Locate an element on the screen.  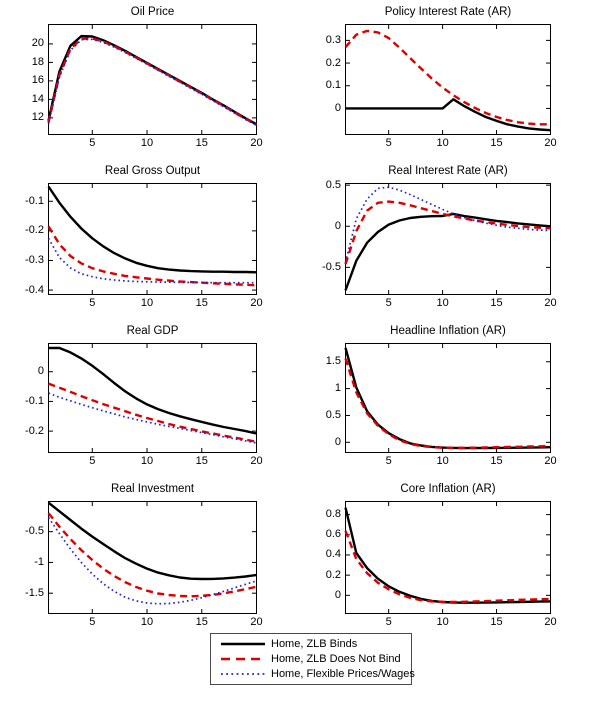
subplot-real-investment: Real Investment -1.5 -1 -0.5 5 10 15 20 is located at coordinates (144, 555).